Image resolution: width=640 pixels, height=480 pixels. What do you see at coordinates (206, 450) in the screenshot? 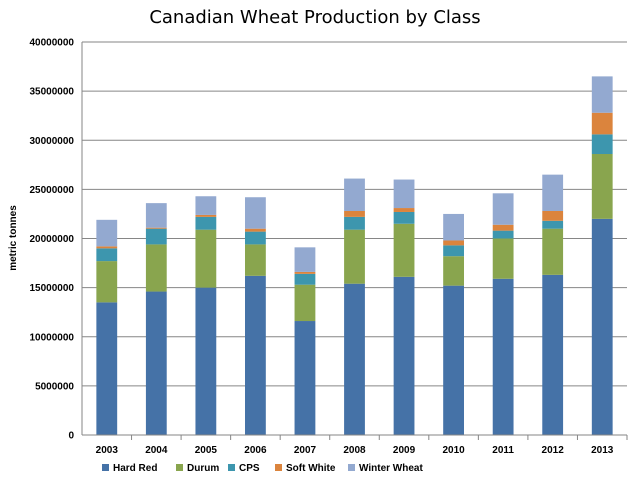
I see `x-tick-label: 2005` at bounding box center [206, 450].